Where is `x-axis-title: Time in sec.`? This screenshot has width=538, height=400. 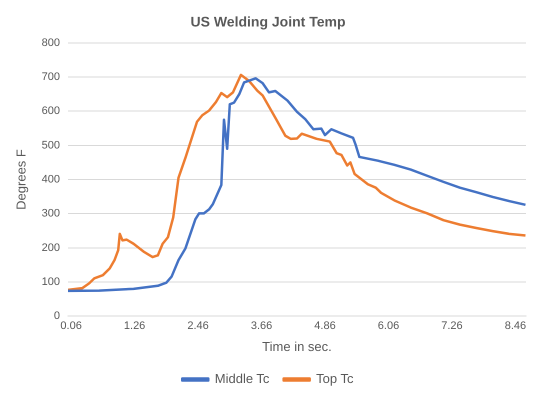
x-axis-title: Time in sec. is located at coordinates (297, 346).